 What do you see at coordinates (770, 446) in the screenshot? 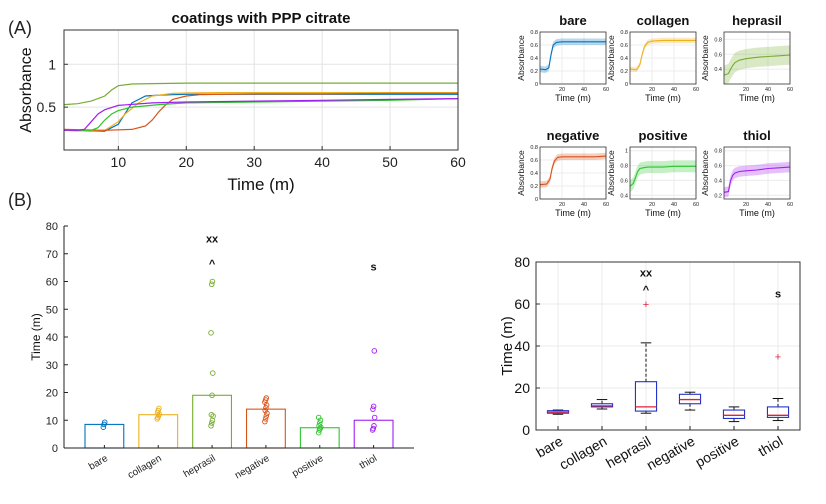
I see `x-tick-label: thiol` at bounding box center [770, 446].